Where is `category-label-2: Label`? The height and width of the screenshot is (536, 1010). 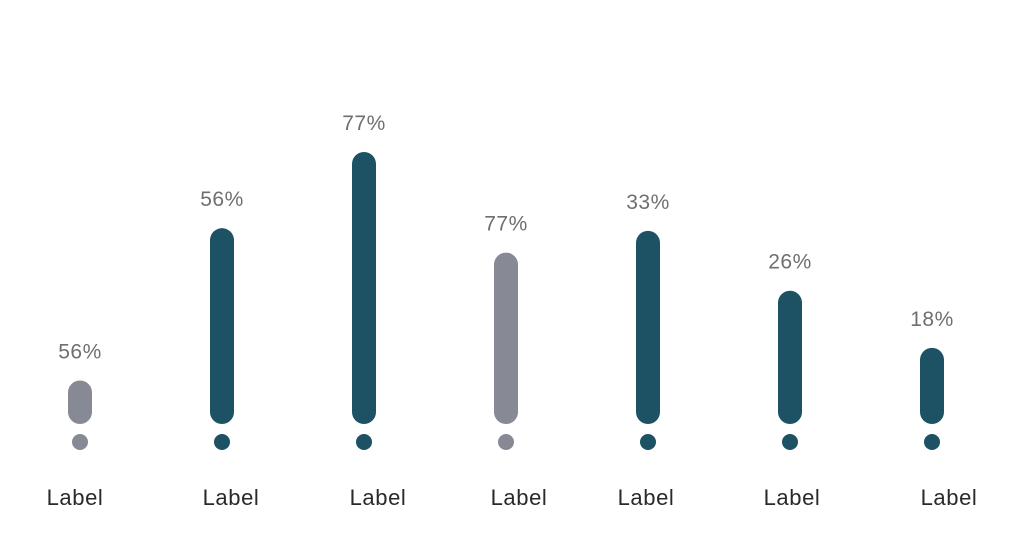 category-label-2: Label is located at coordinates (231, 497).